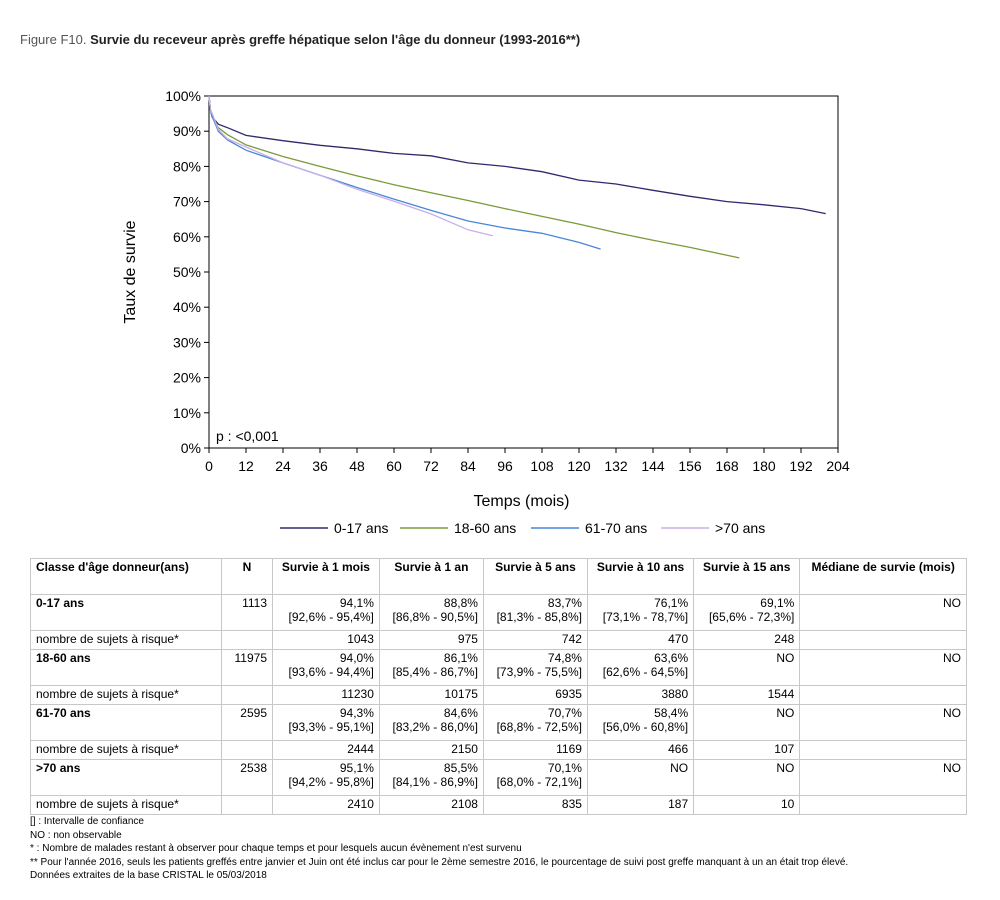 The width and height of the screenshot is (1000, 900). I want to click on age-class-cell: >70 ans, so click(126, 777).